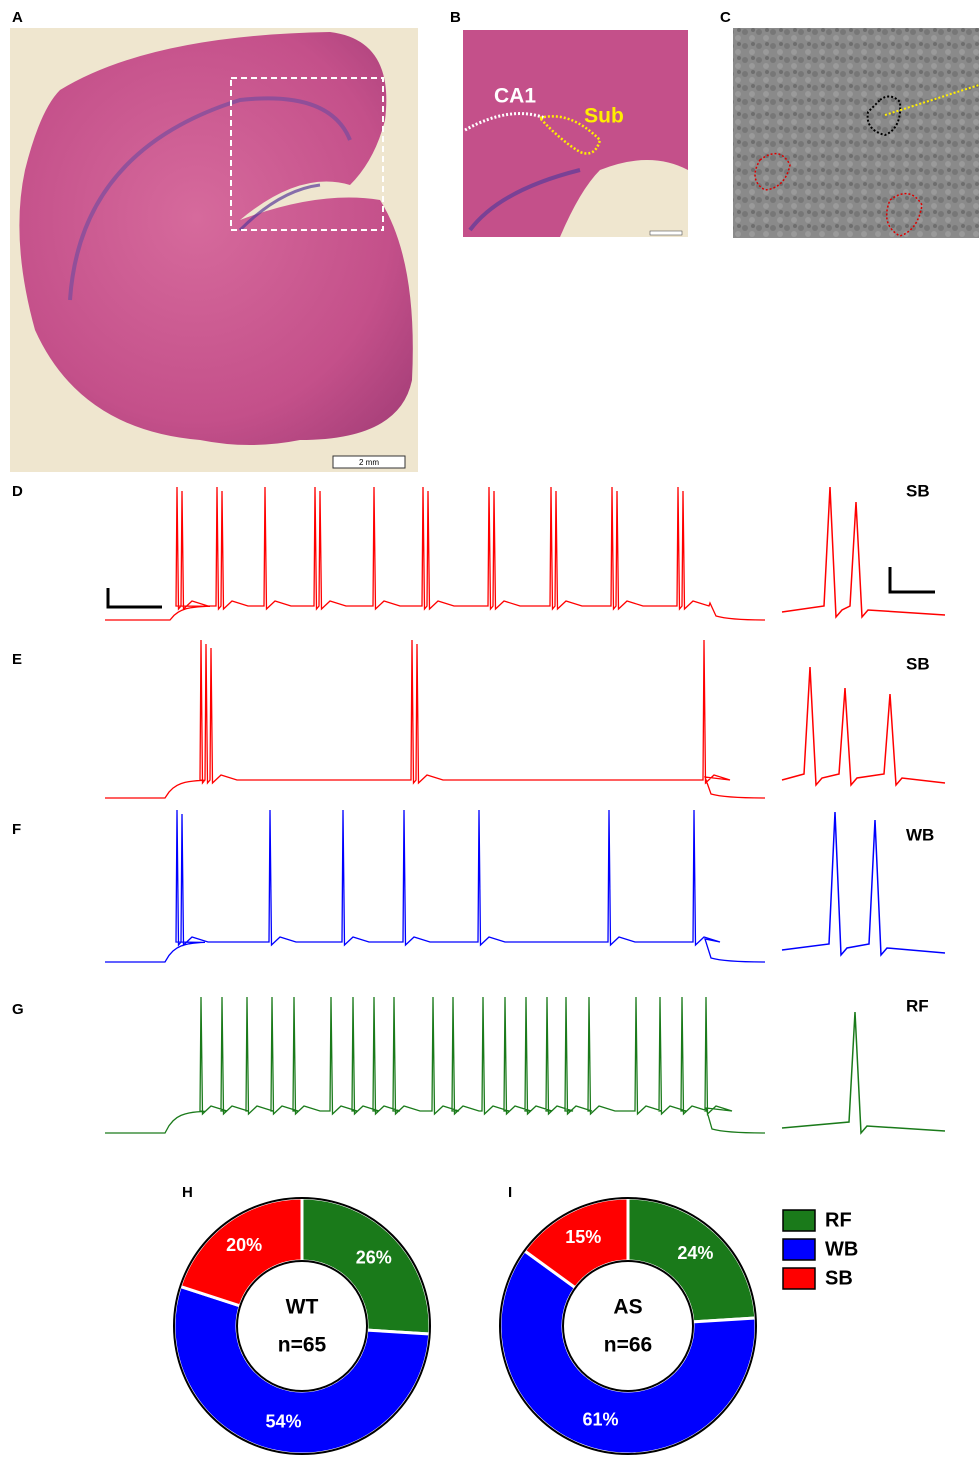  I want to click on scale-bar-label: 2 mm, so click(369, 462).